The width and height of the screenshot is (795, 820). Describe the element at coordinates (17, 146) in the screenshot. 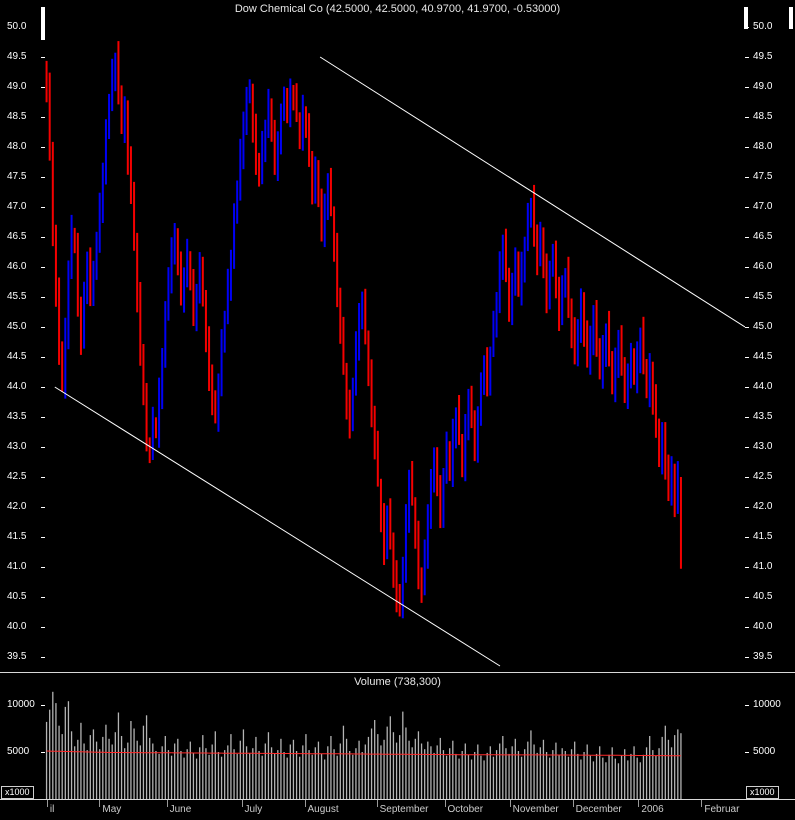

I see `axis-tick-label: 48.0` at that location.